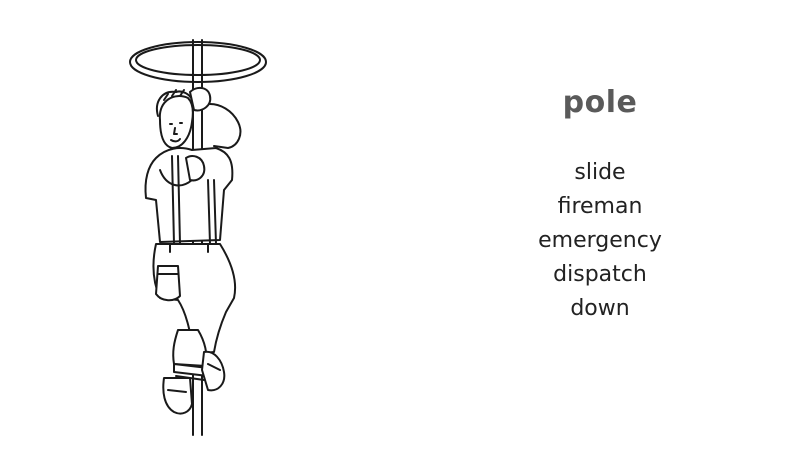 The height and width of the screenshot is (457, 800). Describe the element at coordinates (195, 168) in the screenshot. I see `lower-hand` at that location.